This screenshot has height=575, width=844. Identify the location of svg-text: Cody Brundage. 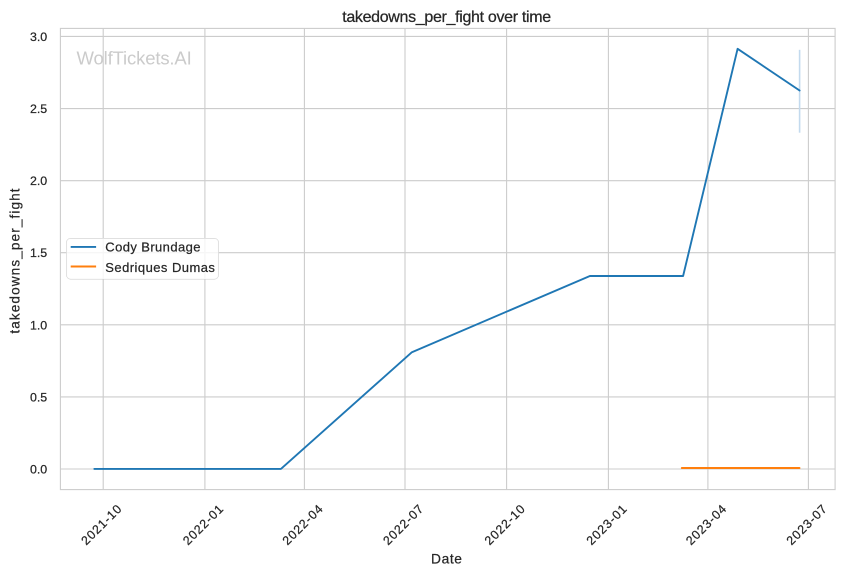
(153, 246).